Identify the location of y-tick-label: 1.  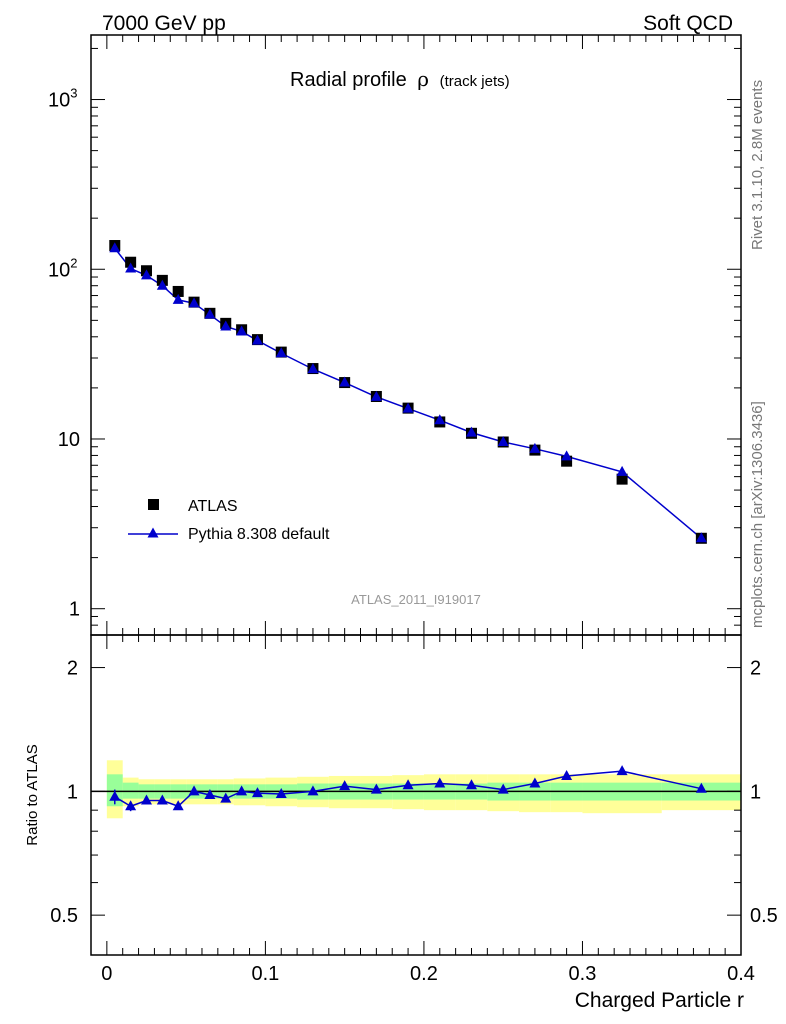
(74, 610).